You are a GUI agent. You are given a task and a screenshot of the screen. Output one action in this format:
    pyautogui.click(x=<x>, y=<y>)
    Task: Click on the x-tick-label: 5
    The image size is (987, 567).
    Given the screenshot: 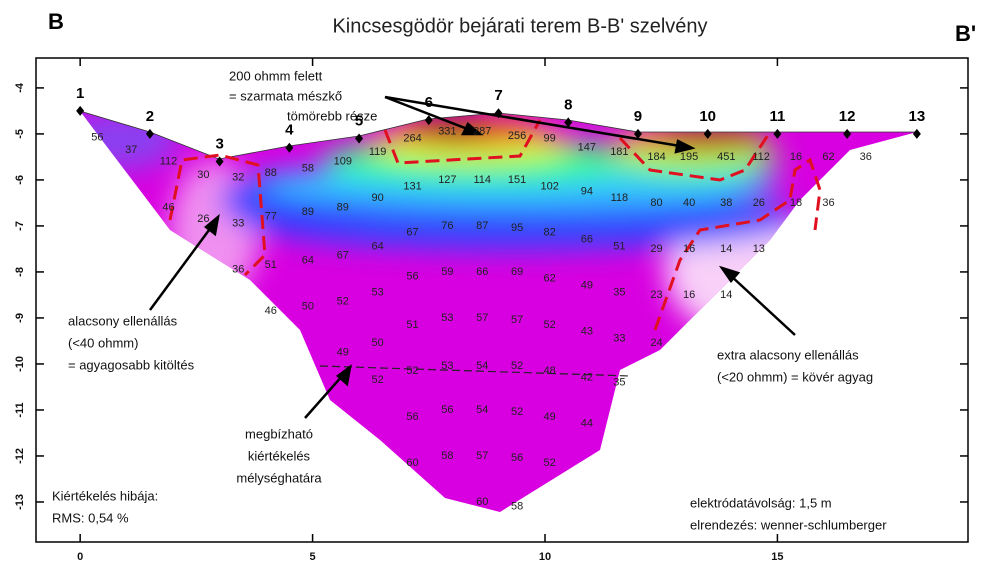 What is the action you would take?
    pyautogui.click(x=313, y=557)
    